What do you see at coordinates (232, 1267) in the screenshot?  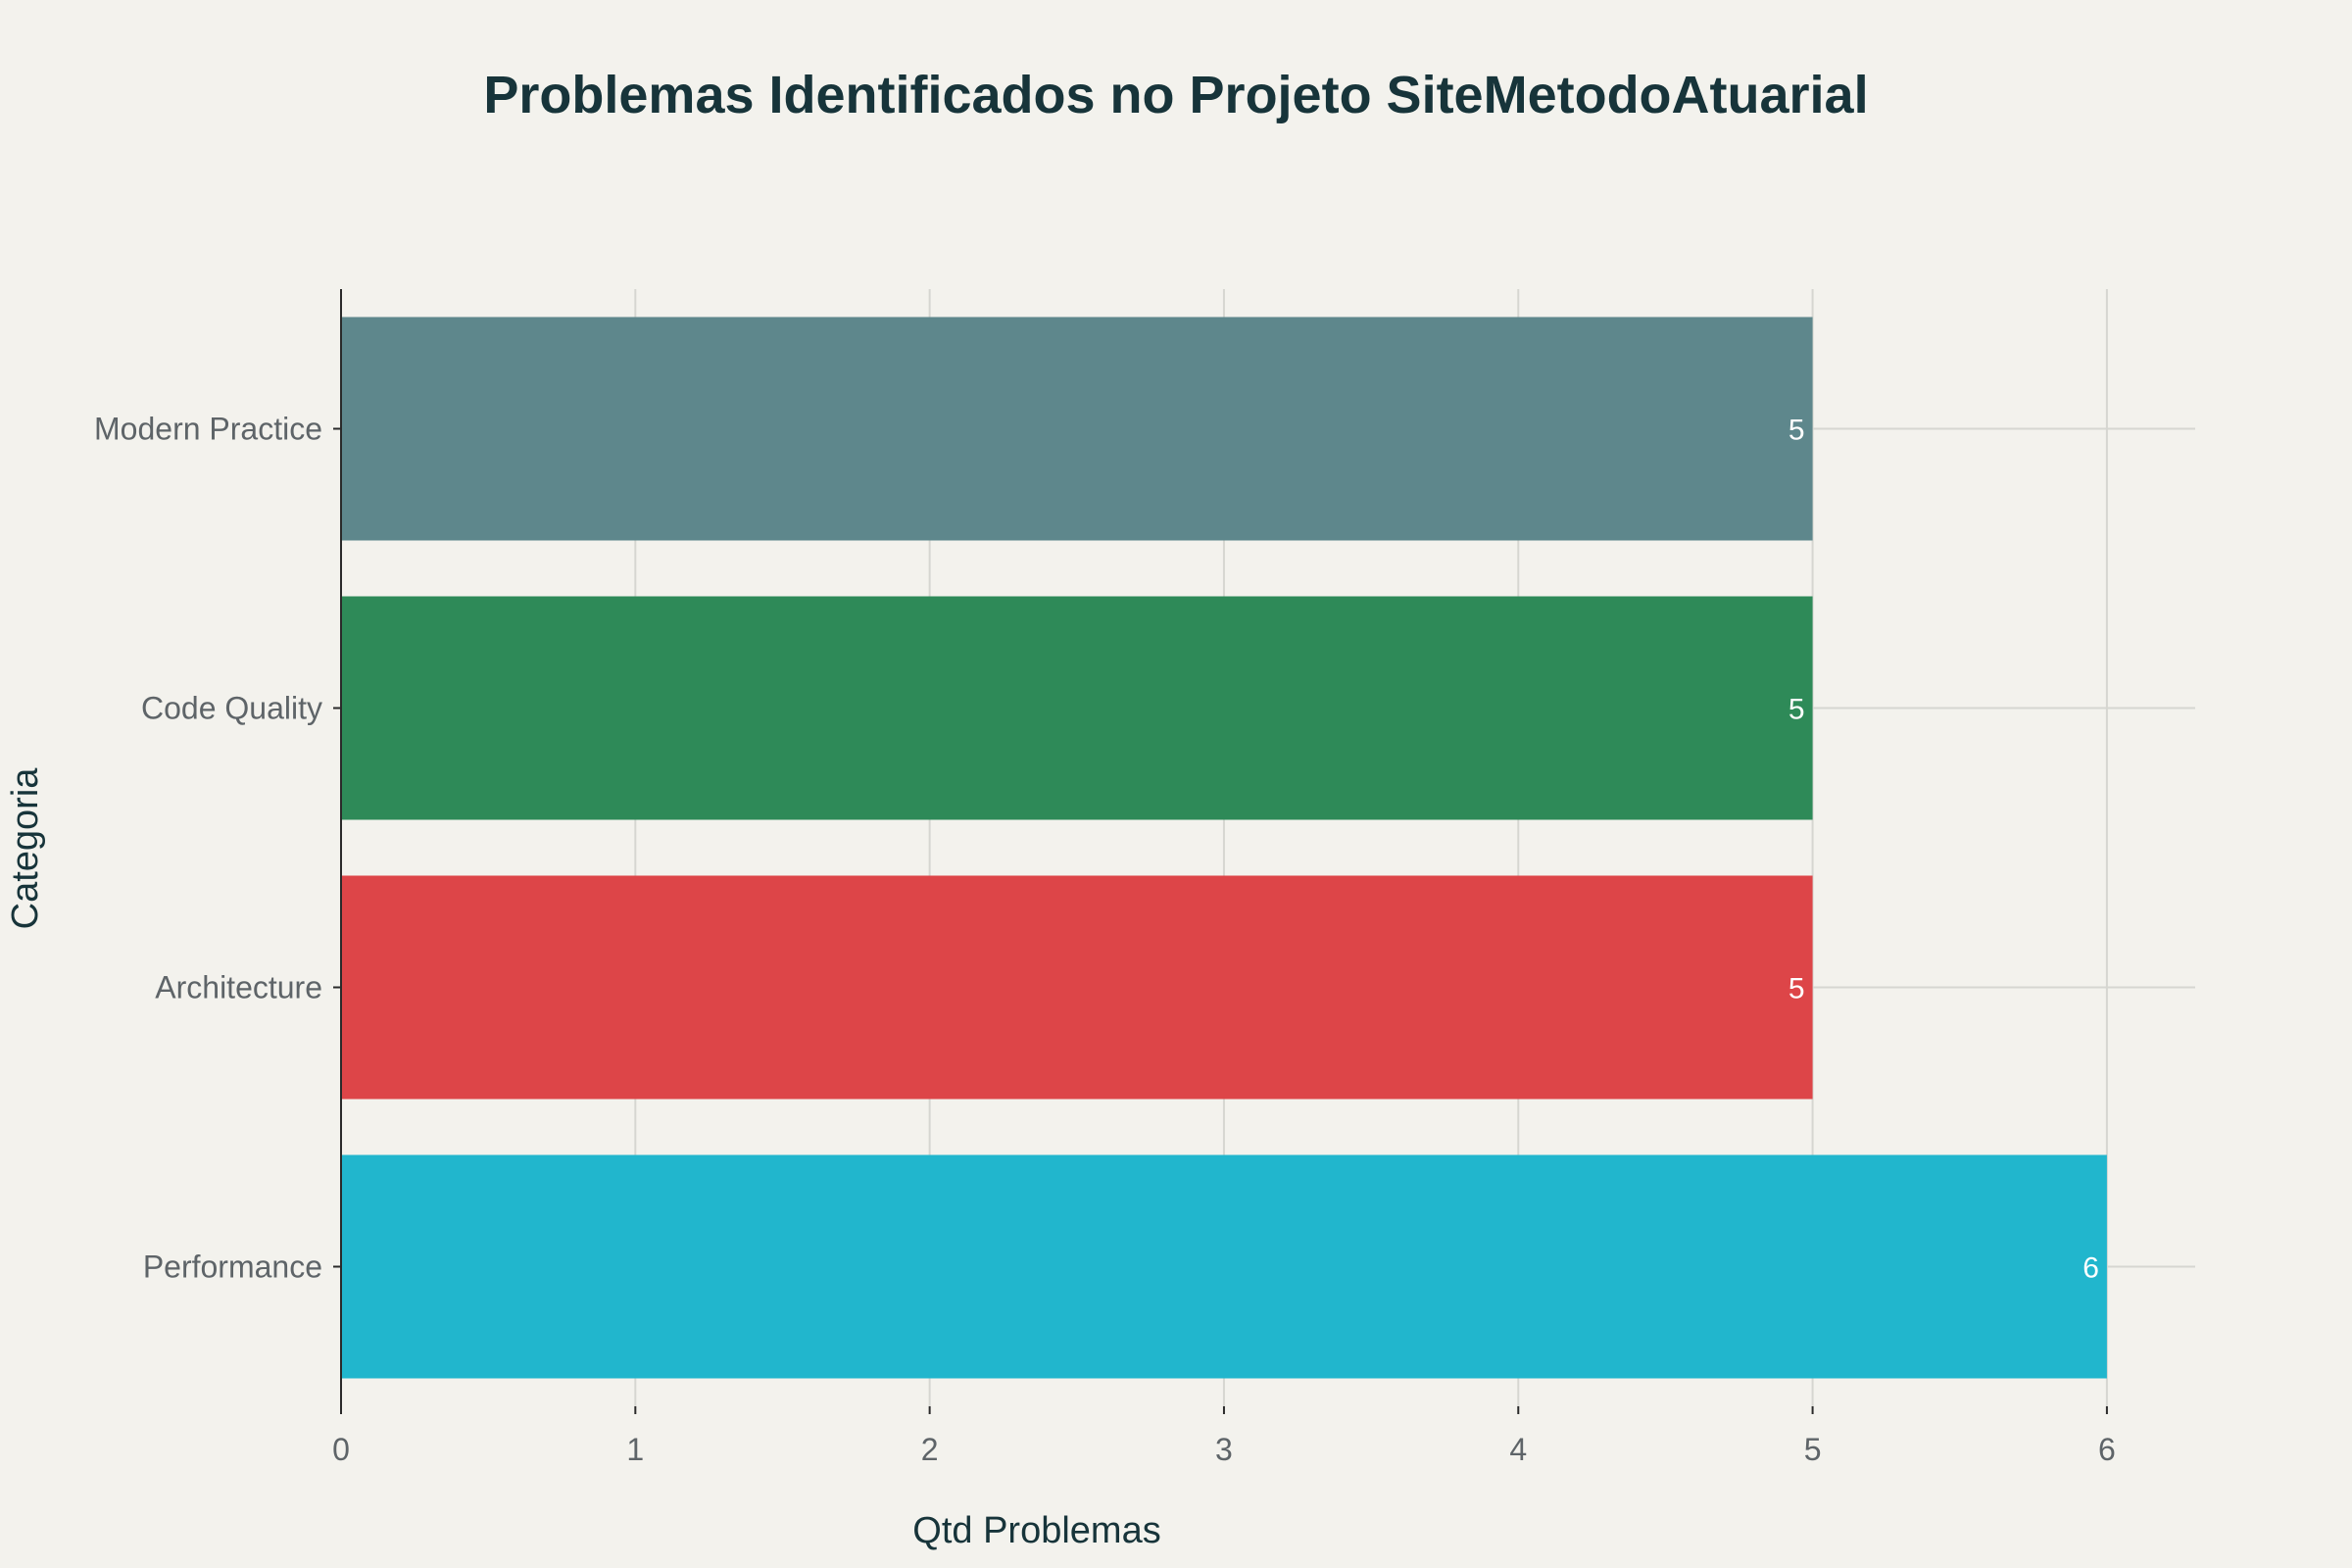 I see `y-tick-label: Performance` at bounding box center [232, 1267].